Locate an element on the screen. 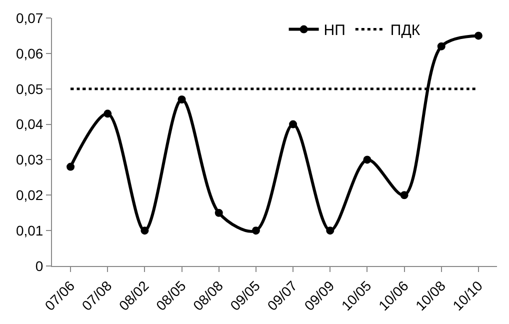 The width and height of the screenshot is (509, 324). y-tick-label: 0,07 is located at coordinates (30, 18).